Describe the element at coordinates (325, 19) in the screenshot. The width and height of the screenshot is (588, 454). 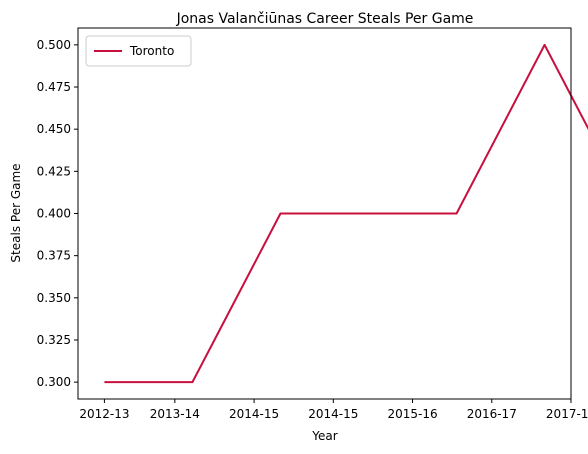
I see `chart-title: Jonas Valančiūnas Career Steals Per Game` at that location.